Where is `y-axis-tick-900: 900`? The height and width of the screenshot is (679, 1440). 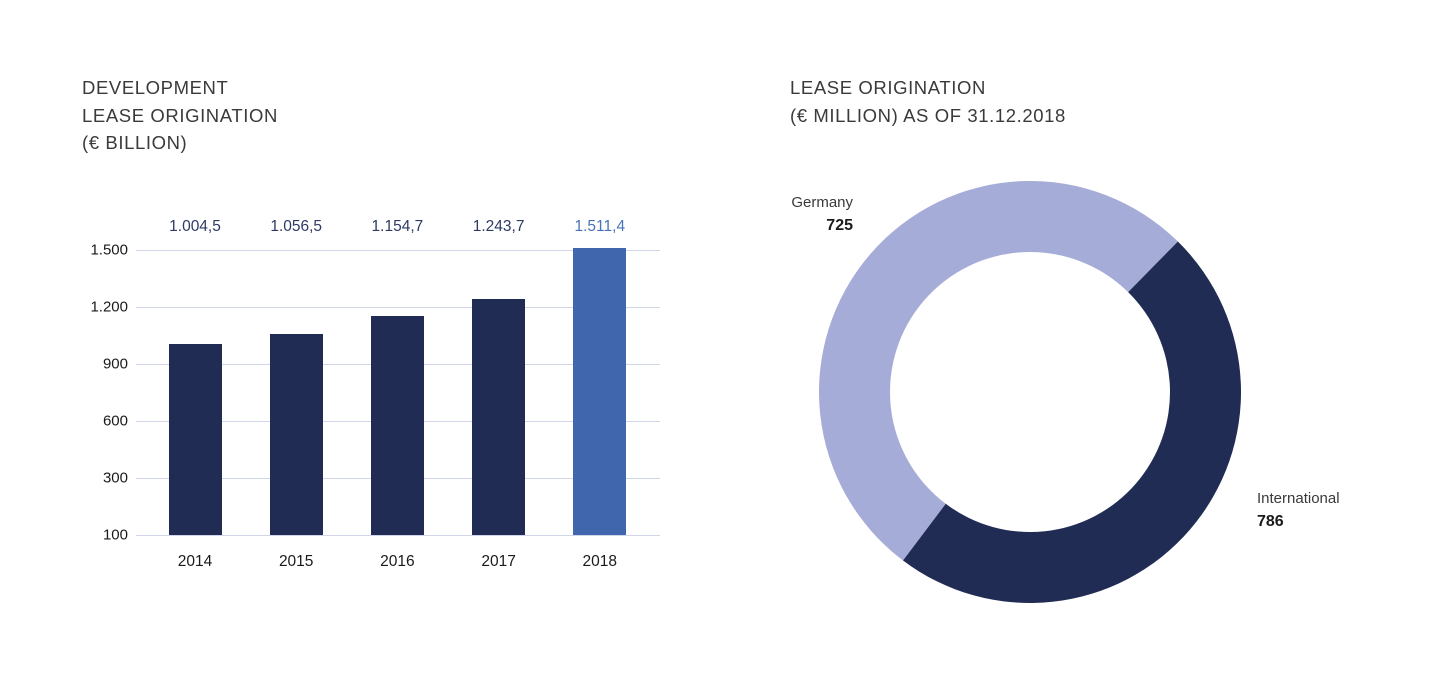
y-axis-tick-900: 900 is located at coordinates (115, 364).